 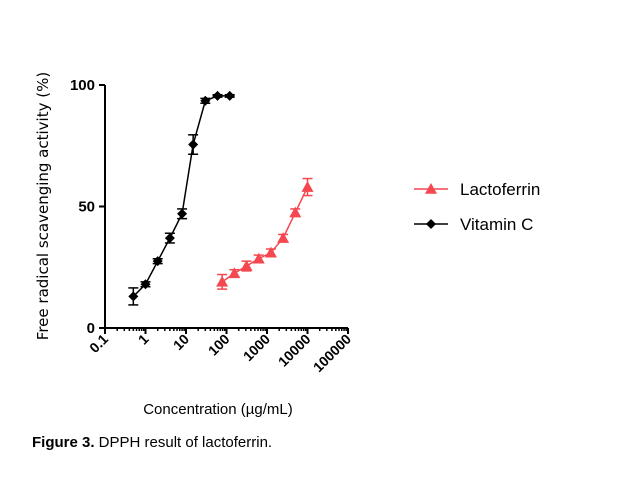 What do you see at coordinates (43, 206) in the screenshot?
I see `y-axis-title: Free radical scavenging activity (%)` at bounding box center [43, 206].